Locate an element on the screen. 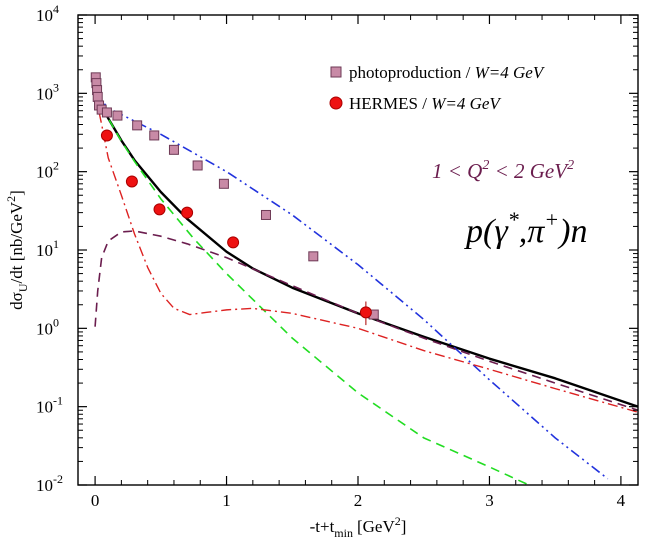  y-tick-label: 10⁻² is located at coordinates (49, 483).